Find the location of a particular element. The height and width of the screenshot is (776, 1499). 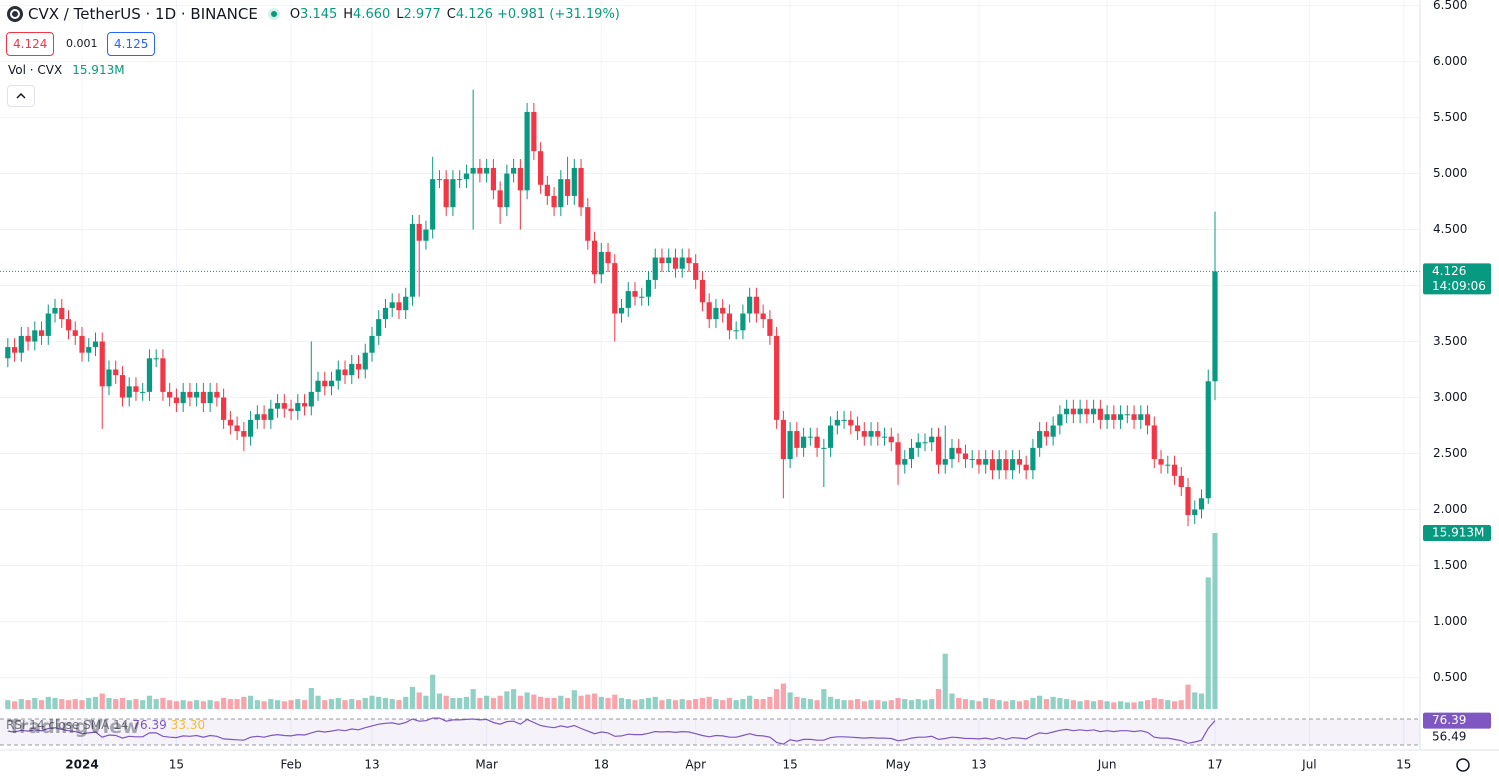

symbol-logo is located at coordinates (15, 14).